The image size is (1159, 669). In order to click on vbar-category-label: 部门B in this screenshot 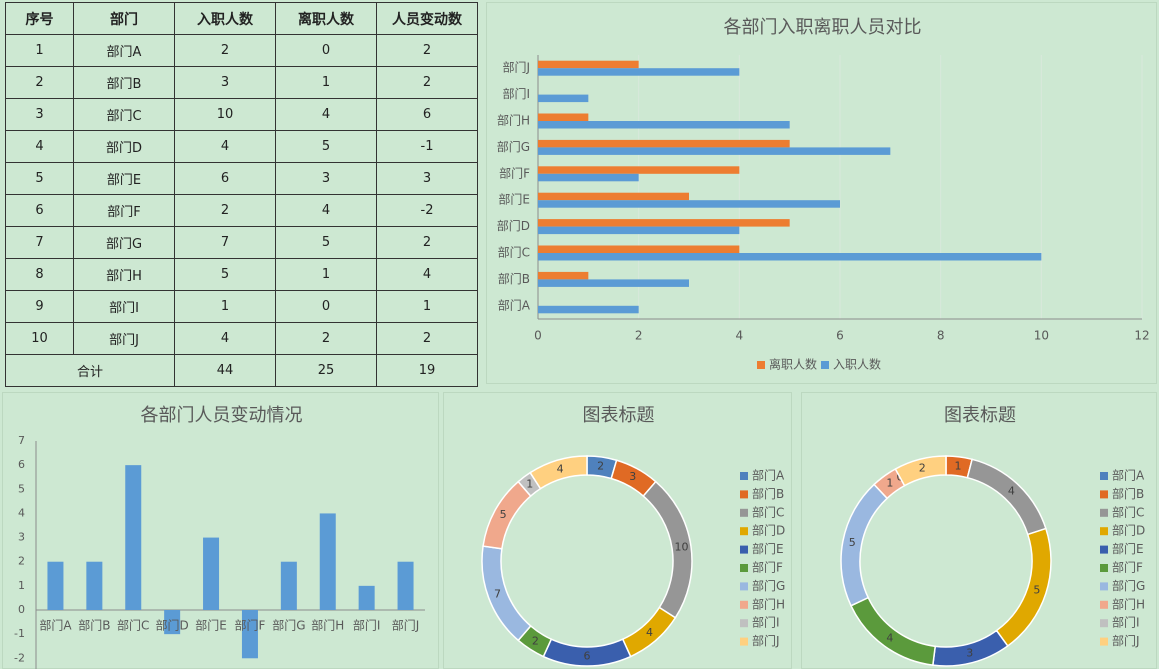, I will do `click(94, 625)`.